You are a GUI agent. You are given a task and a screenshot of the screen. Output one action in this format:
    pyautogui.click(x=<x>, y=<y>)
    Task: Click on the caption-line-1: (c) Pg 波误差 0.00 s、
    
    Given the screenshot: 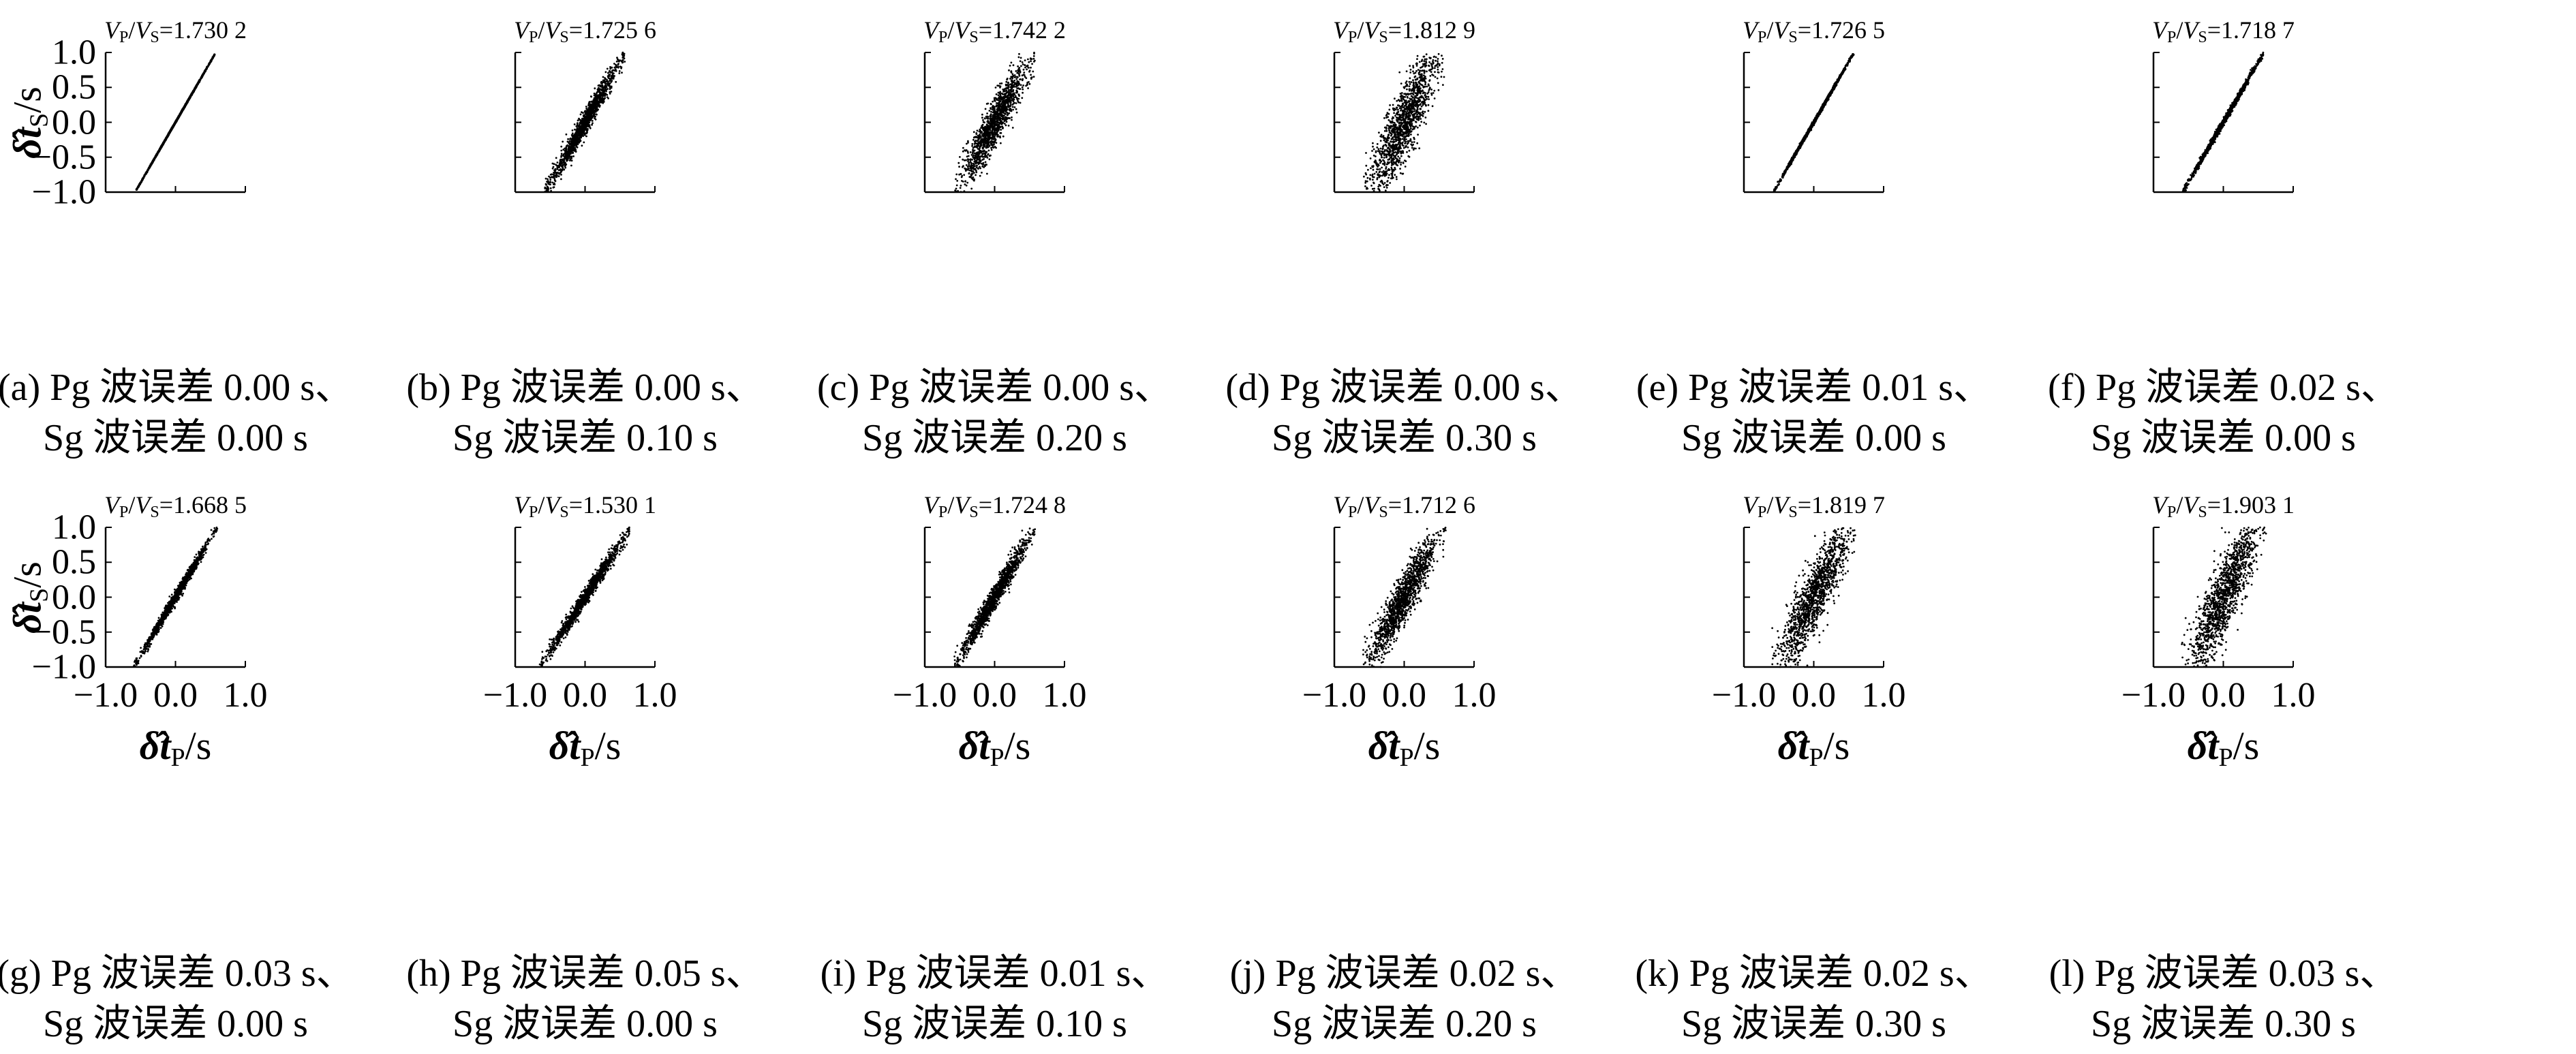 What is the action you would take?
    pyautogui.click(x=995, y=388)
    